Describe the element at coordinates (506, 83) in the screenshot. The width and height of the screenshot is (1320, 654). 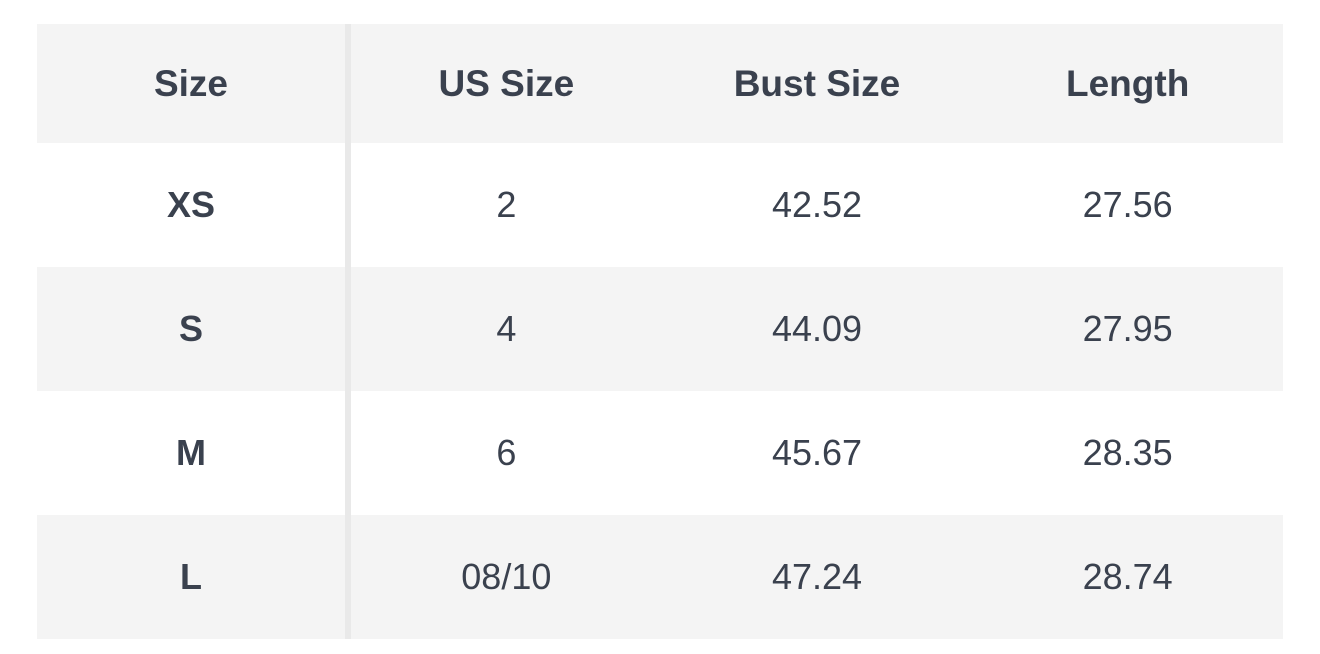
I see `column-header-us-size: US Size` at that location.